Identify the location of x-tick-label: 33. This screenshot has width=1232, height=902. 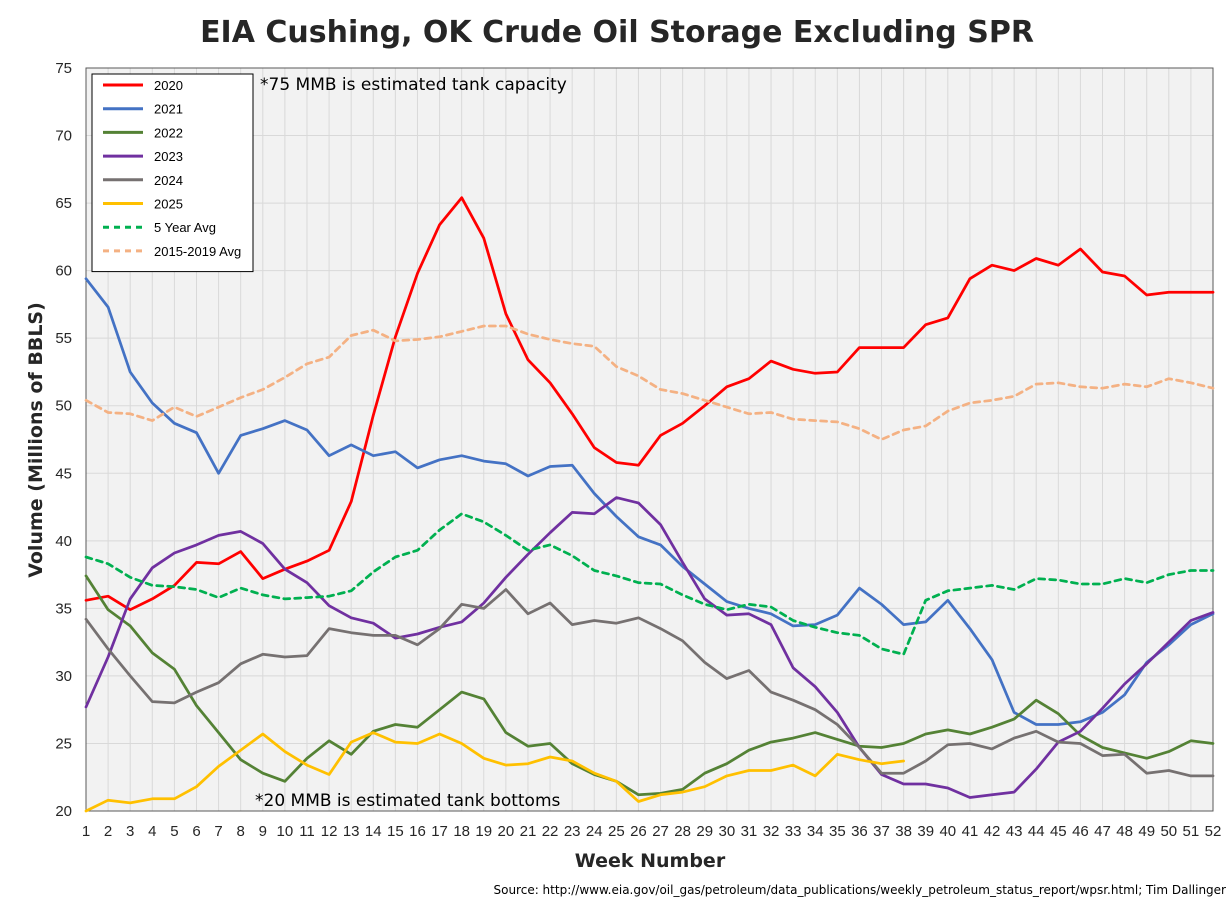
(793, 831).